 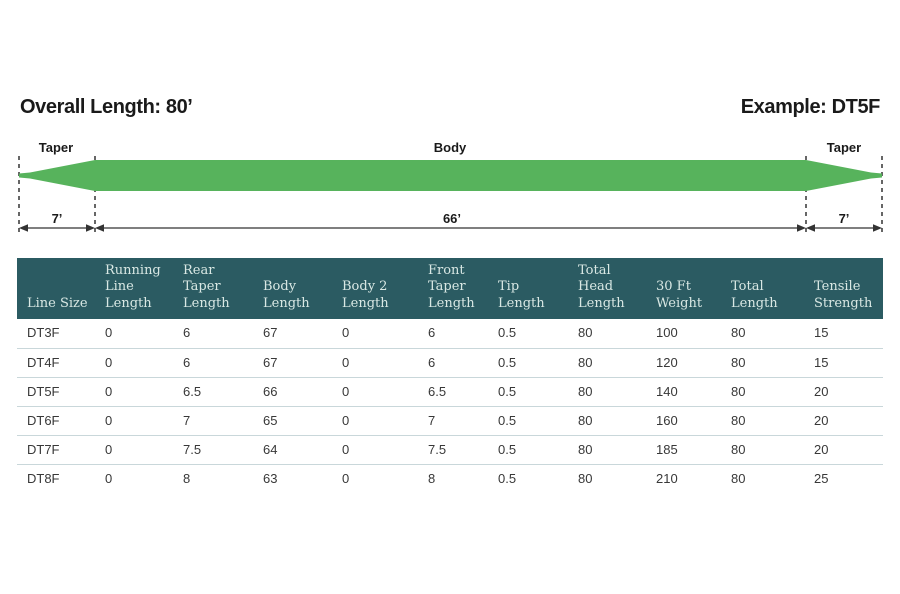 What do you see at coordinates (453, 479) in the screenshot?
I see `cell-front-taper-length: 8` at bounding box center [453, 479].